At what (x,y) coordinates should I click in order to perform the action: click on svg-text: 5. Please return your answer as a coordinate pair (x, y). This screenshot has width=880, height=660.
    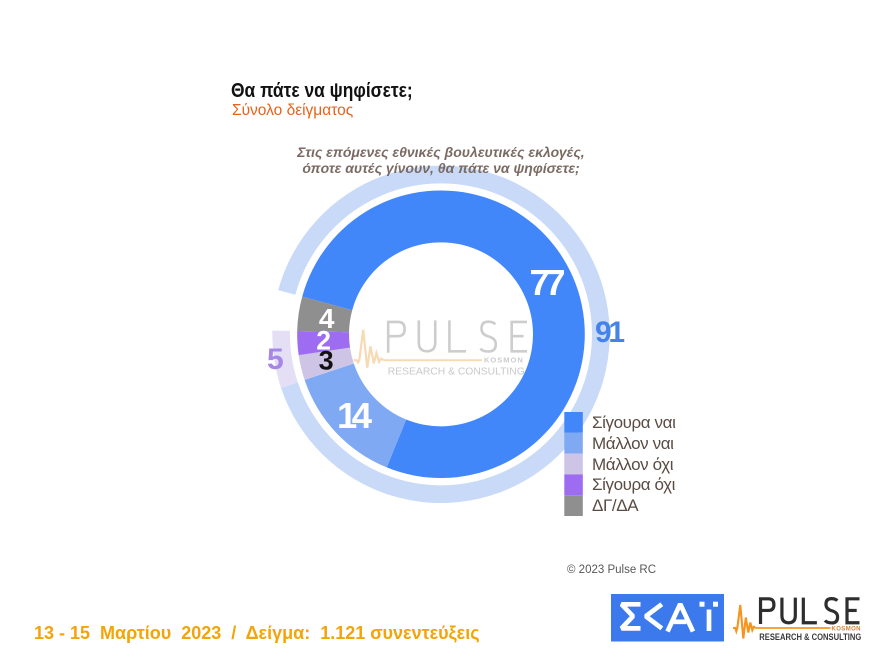
    Looking at the image, I should click on (275, 359).